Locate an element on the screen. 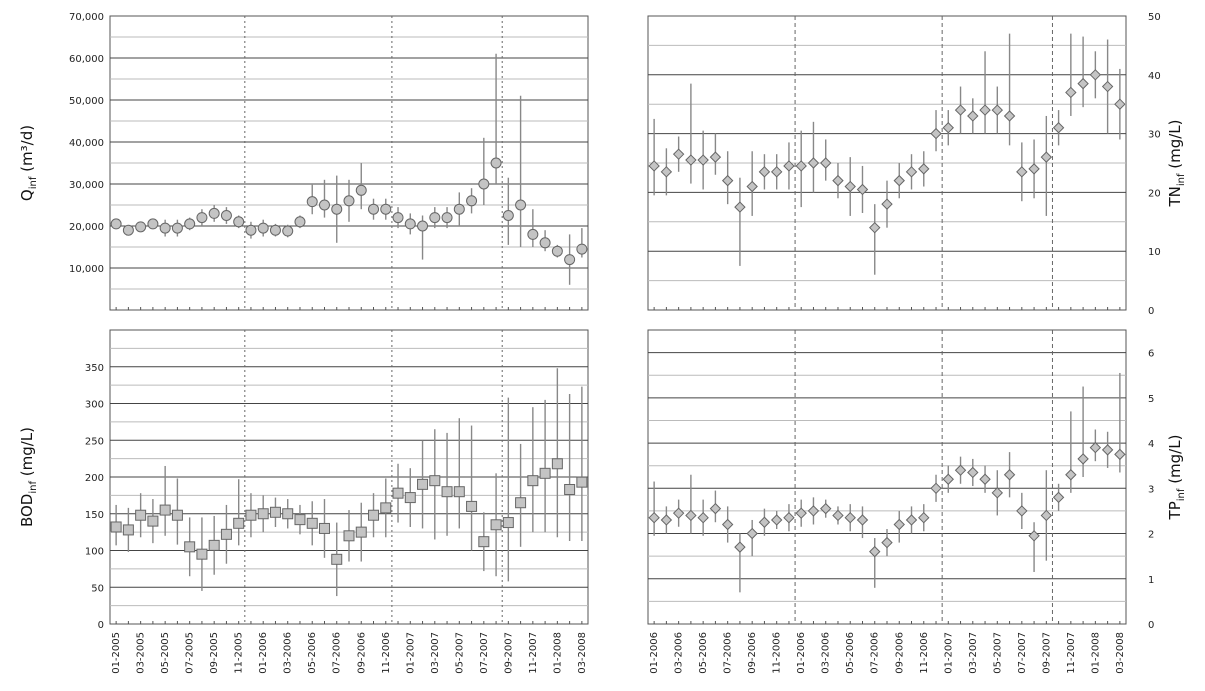  y-tick-label: 150 is located at coordinates (94, 515).